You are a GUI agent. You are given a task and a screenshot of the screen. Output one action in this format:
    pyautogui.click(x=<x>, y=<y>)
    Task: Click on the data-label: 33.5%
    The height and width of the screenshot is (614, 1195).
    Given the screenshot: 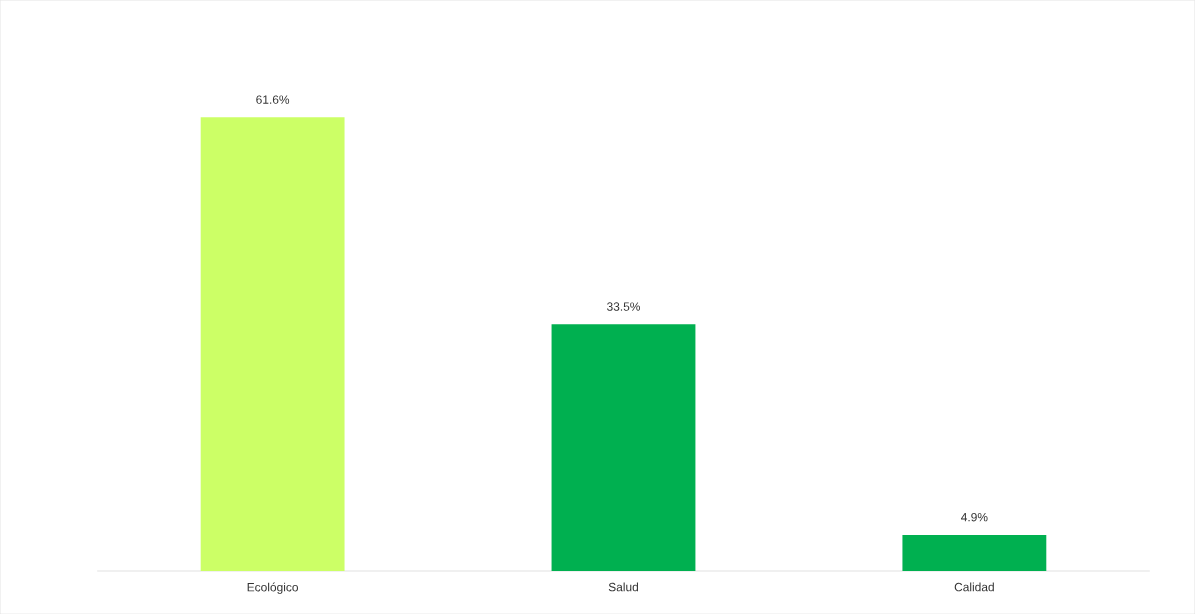 What is the action you would take?
    pyautogui.click(x=623, y=306)
    